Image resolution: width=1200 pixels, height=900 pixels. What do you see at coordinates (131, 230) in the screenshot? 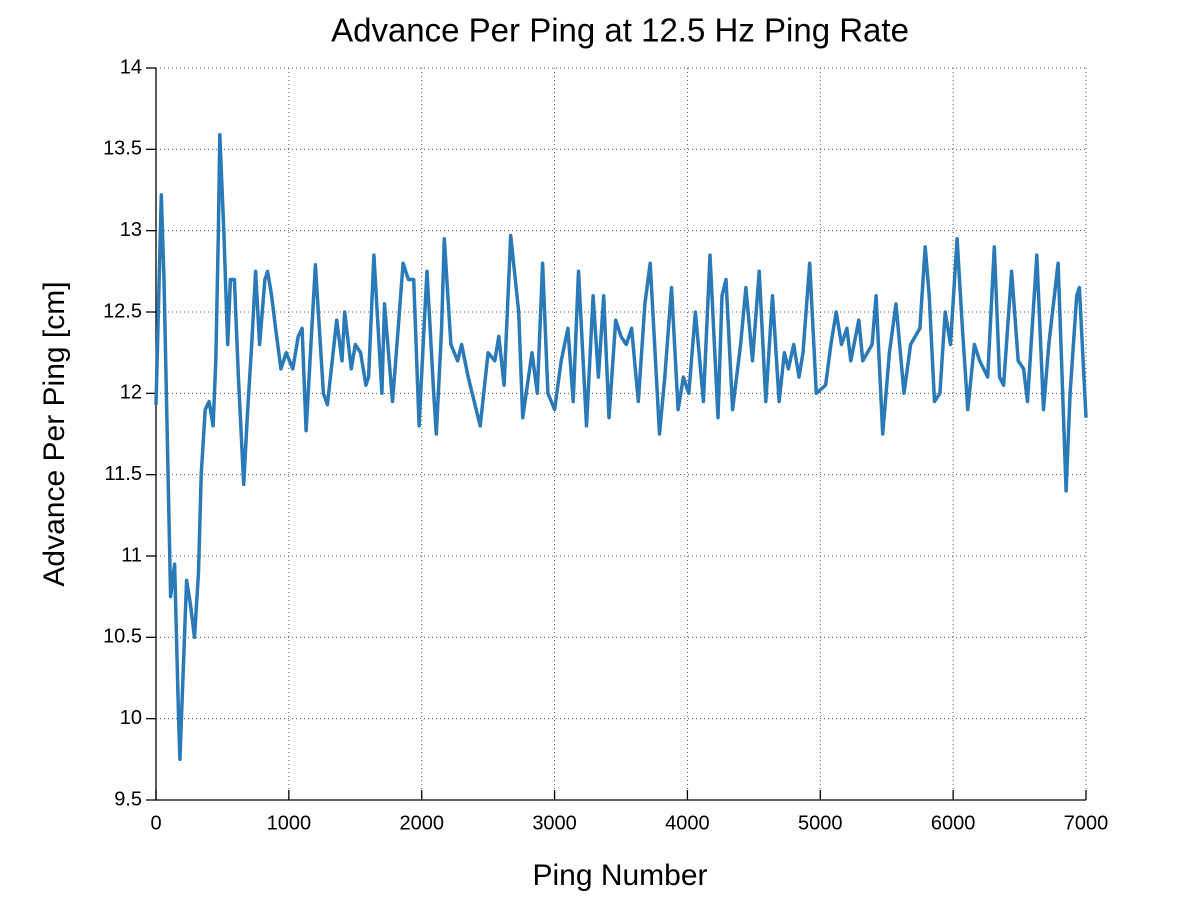
I see `y-tick-label: 13` at bounding box center [131, 230].